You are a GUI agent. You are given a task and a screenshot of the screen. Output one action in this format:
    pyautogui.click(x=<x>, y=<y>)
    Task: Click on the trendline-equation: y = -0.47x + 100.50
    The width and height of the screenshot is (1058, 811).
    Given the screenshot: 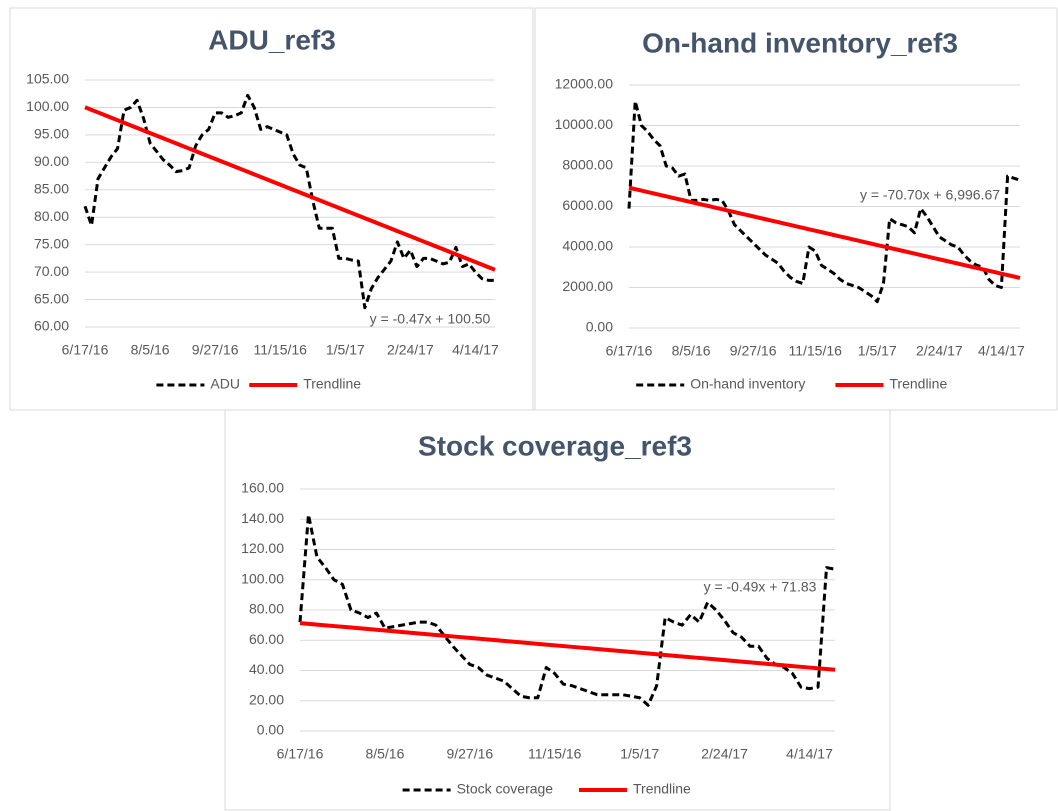 What is the action you would take?
    pyautogui.click(x=430, y=319)
    